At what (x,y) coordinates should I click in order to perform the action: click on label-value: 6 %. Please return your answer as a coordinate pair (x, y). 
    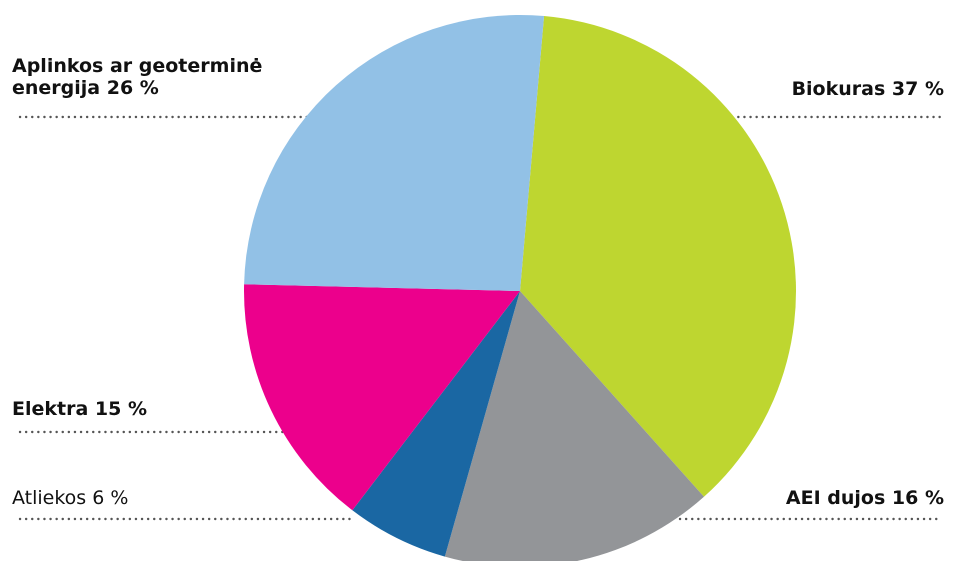
    Looking at the image, I should click on (110, 498).